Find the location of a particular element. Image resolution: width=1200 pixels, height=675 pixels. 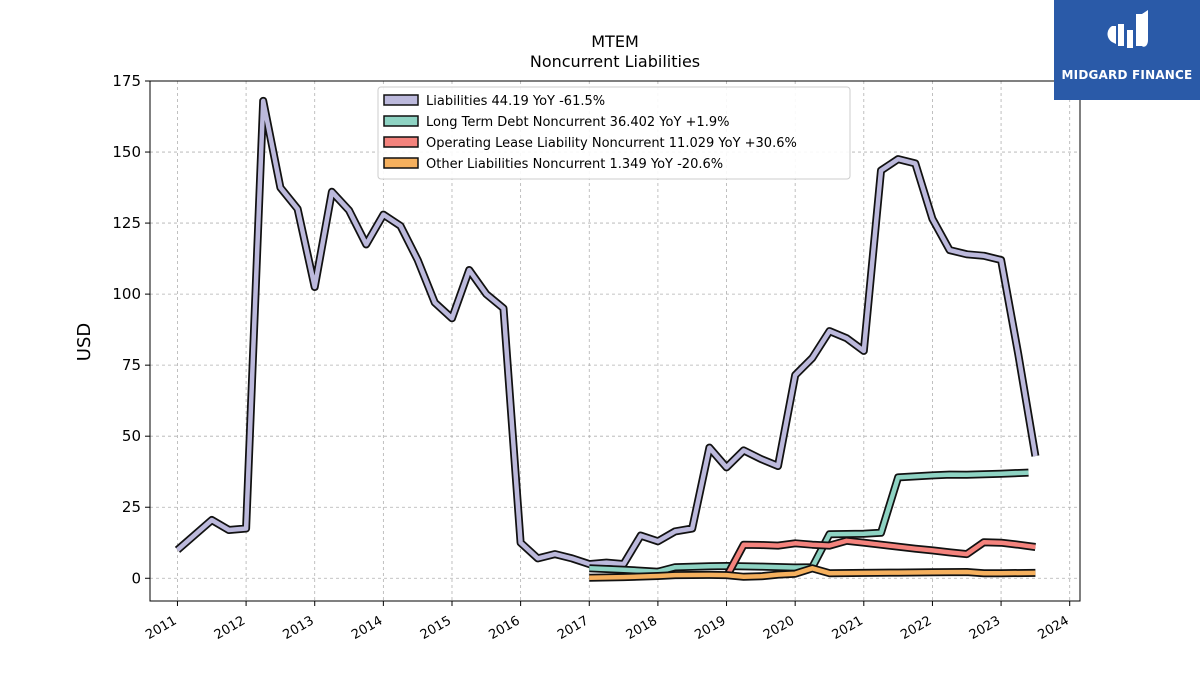

x-tick-label: 2011 is located at coordinates (161, 628).